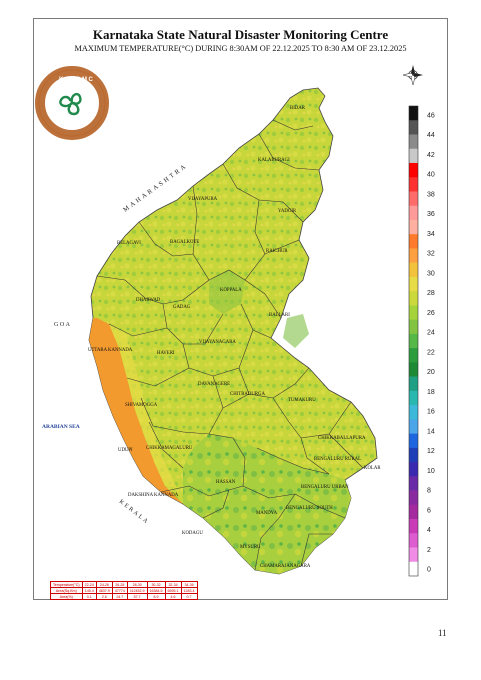 The image size is (481, 680). I want to click on table-row-header: Area(%), so click(66, 596).